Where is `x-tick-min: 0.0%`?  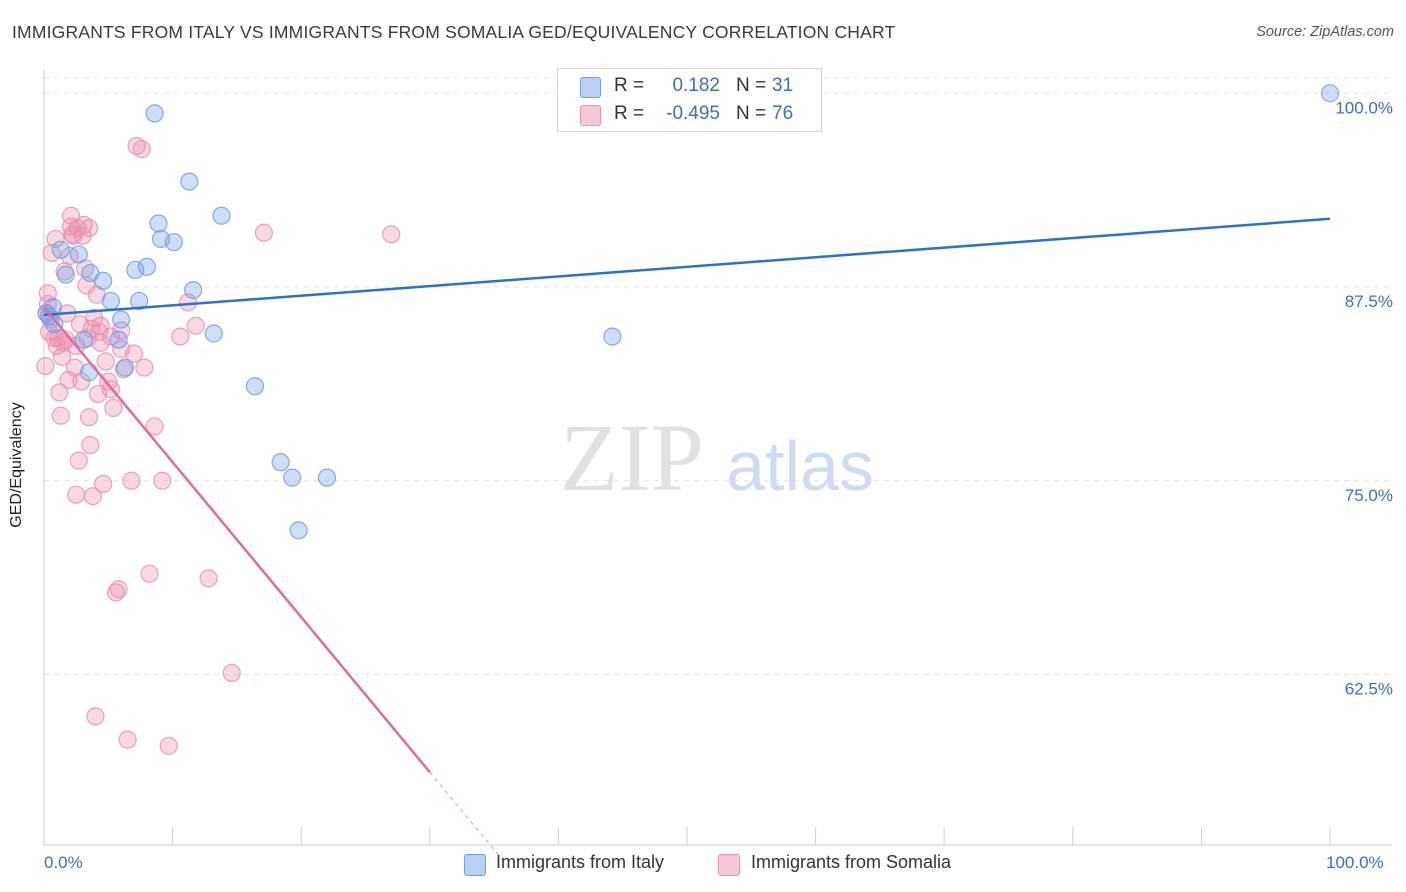
x-tick-min: 0.0% is located at coordinates (63, 862).